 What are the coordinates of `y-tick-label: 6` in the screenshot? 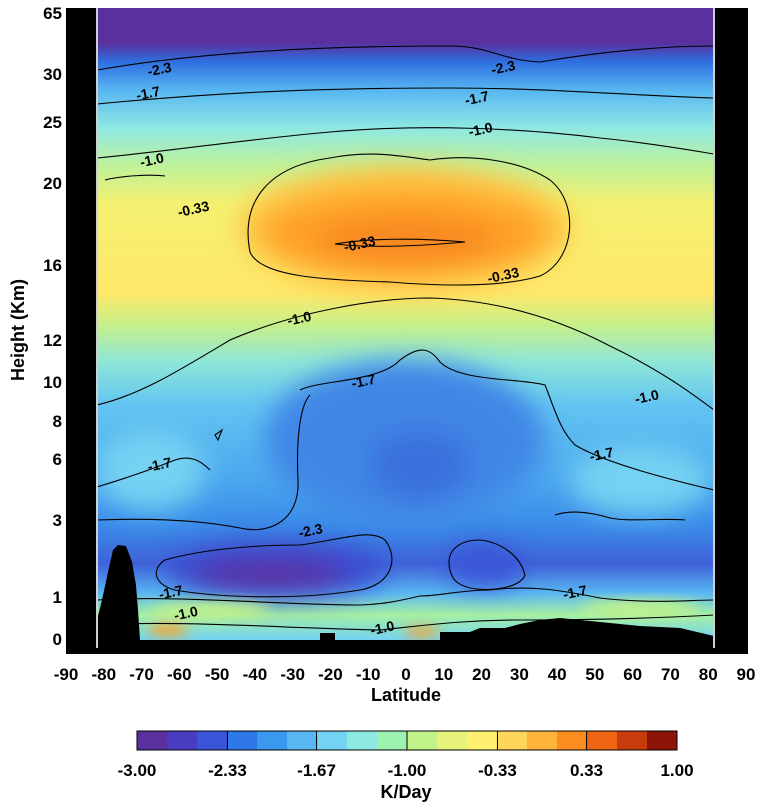 It's located at (57, 459).